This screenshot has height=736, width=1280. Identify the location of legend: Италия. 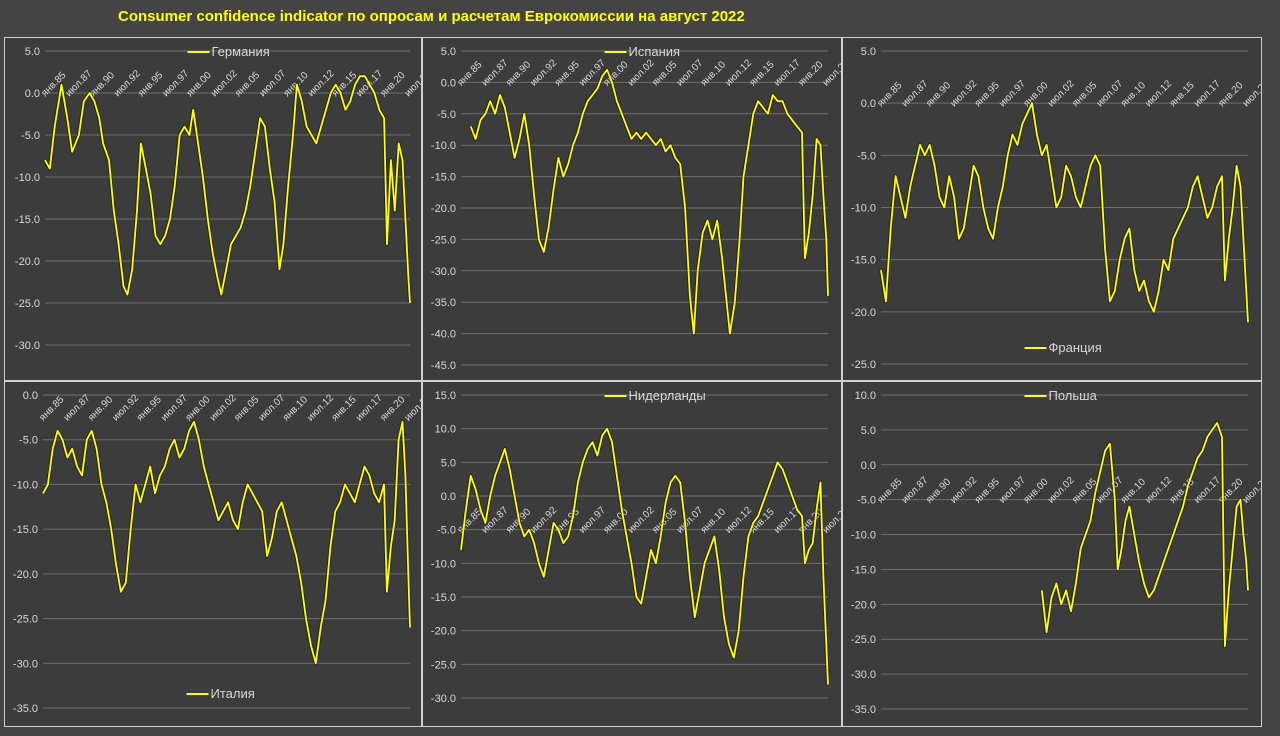
(220, 693).